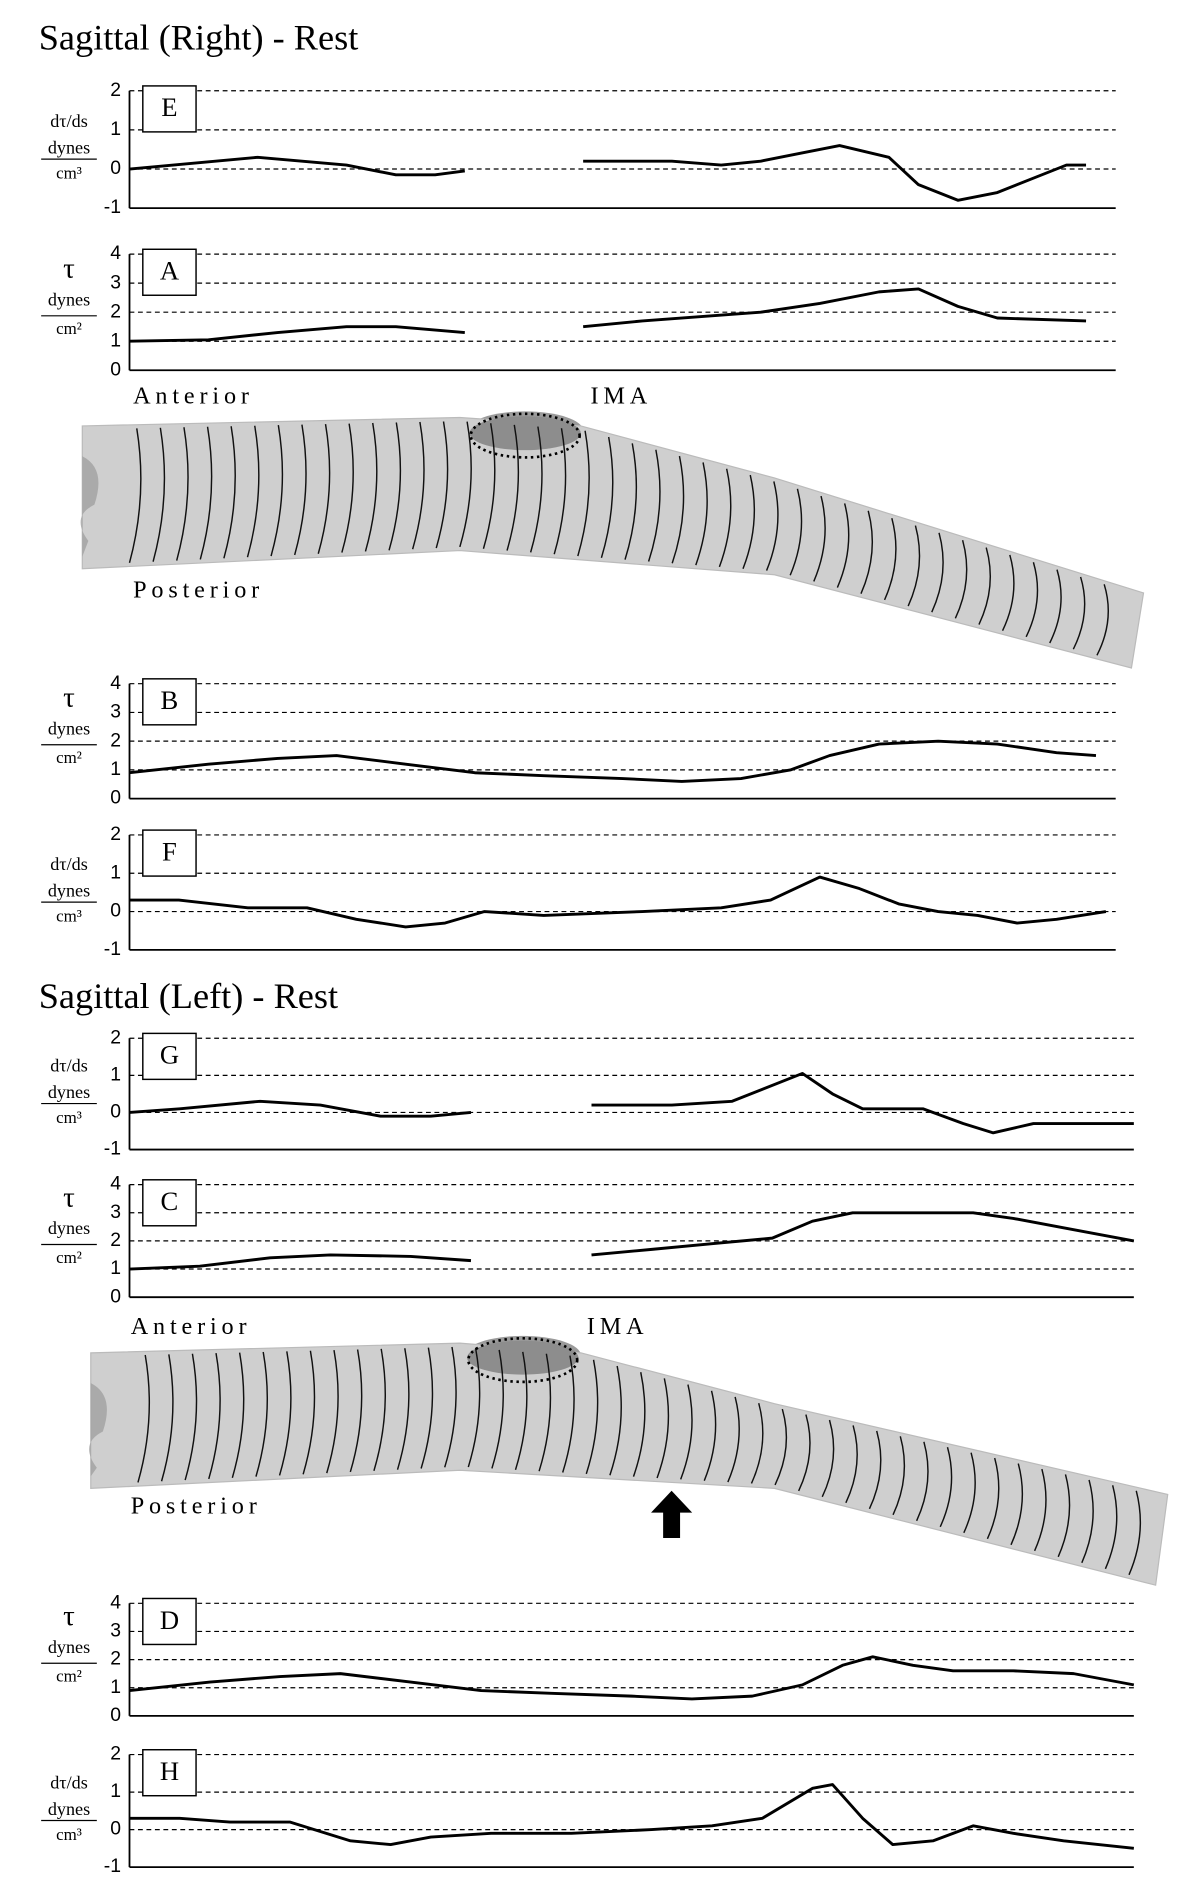  I want to click on section-title: Sagittal (Left) - Rest, so click(188, 996).